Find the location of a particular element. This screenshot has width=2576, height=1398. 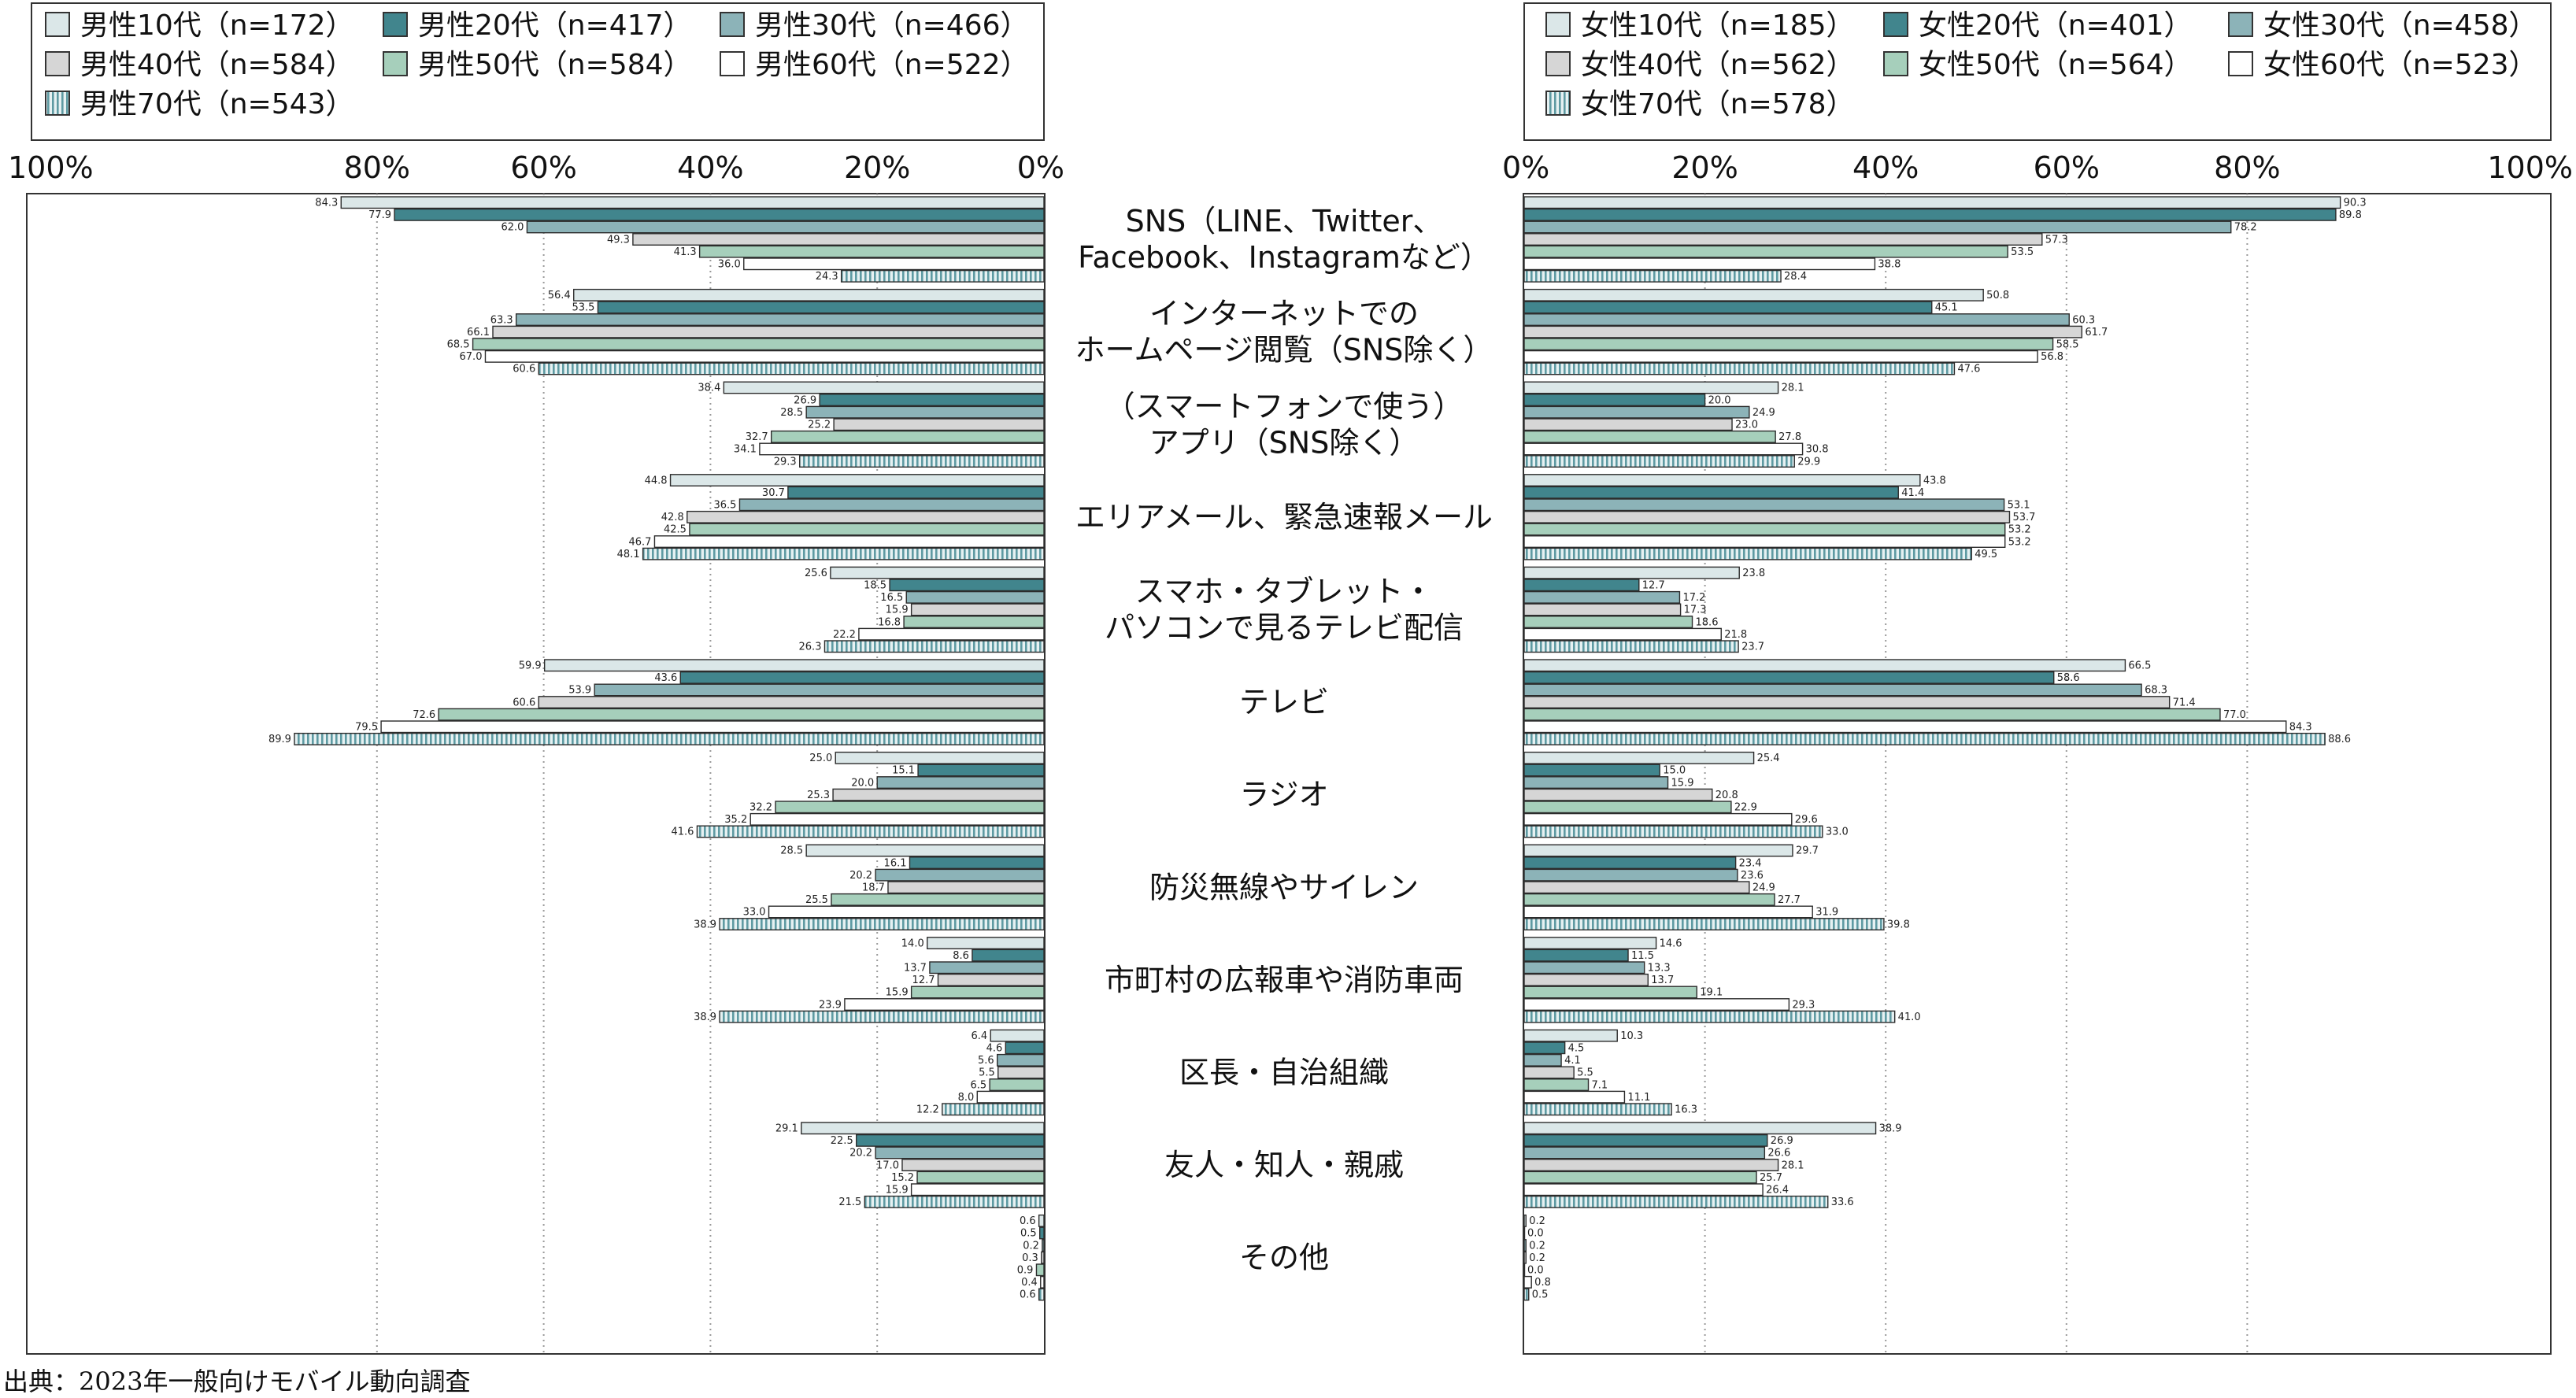

data-label: 67.0 is located at coordinates (471, 357).